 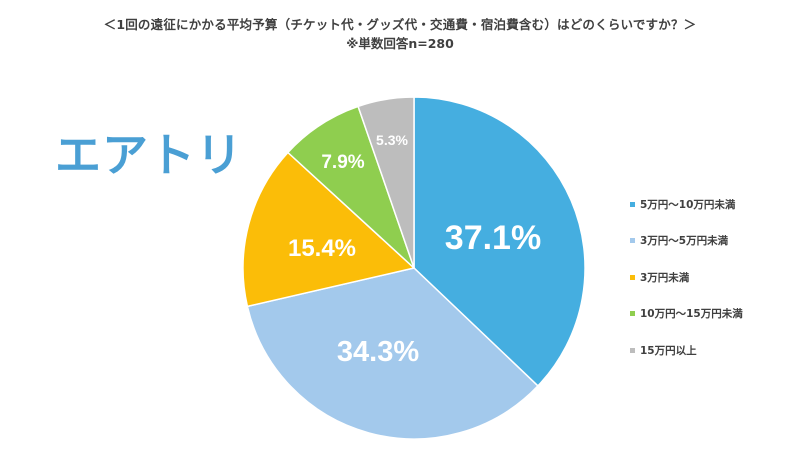 What do you see at coordinates (342, 162) in the screenshot?
I see `slice-label-7-9: 7.9%` at bounding box center [342, 162].